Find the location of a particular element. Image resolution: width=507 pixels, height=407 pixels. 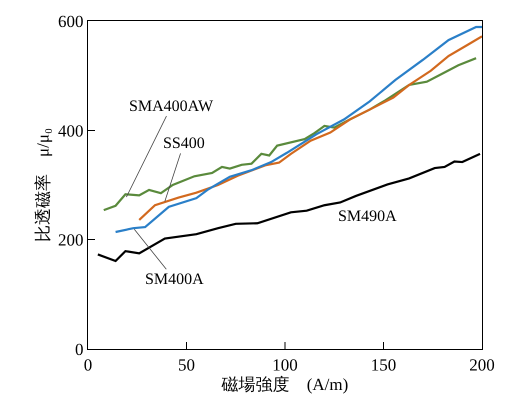

y-tick-label: 600 is located at coordinates (71, 21).